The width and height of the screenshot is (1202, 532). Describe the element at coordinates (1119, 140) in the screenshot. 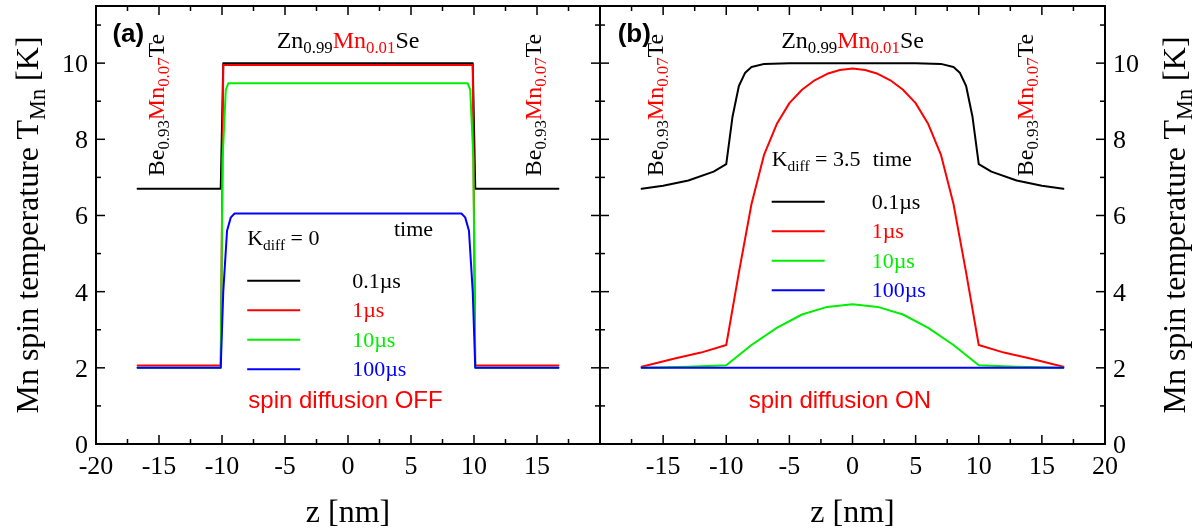

I see `y2-tick-label: 8` at that location.